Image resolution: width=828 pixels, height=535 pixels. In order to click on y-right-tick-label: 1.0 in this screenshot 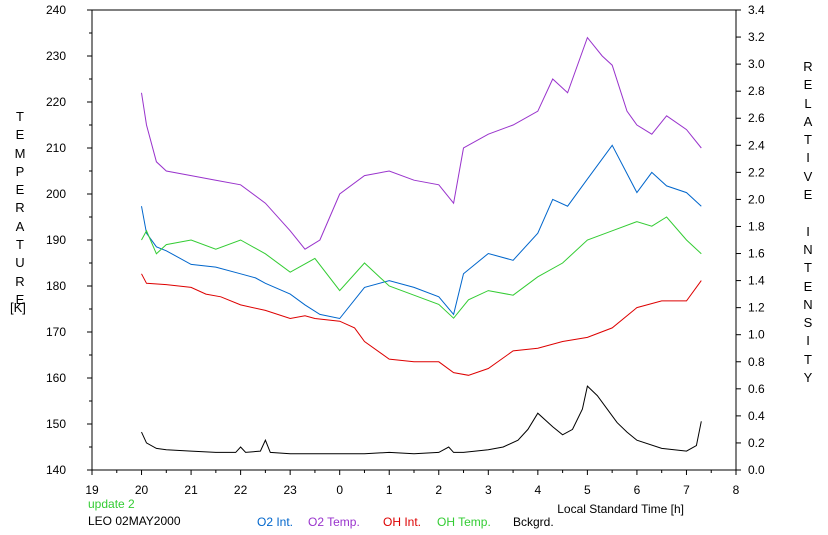, I will do `click(756, 335)`.